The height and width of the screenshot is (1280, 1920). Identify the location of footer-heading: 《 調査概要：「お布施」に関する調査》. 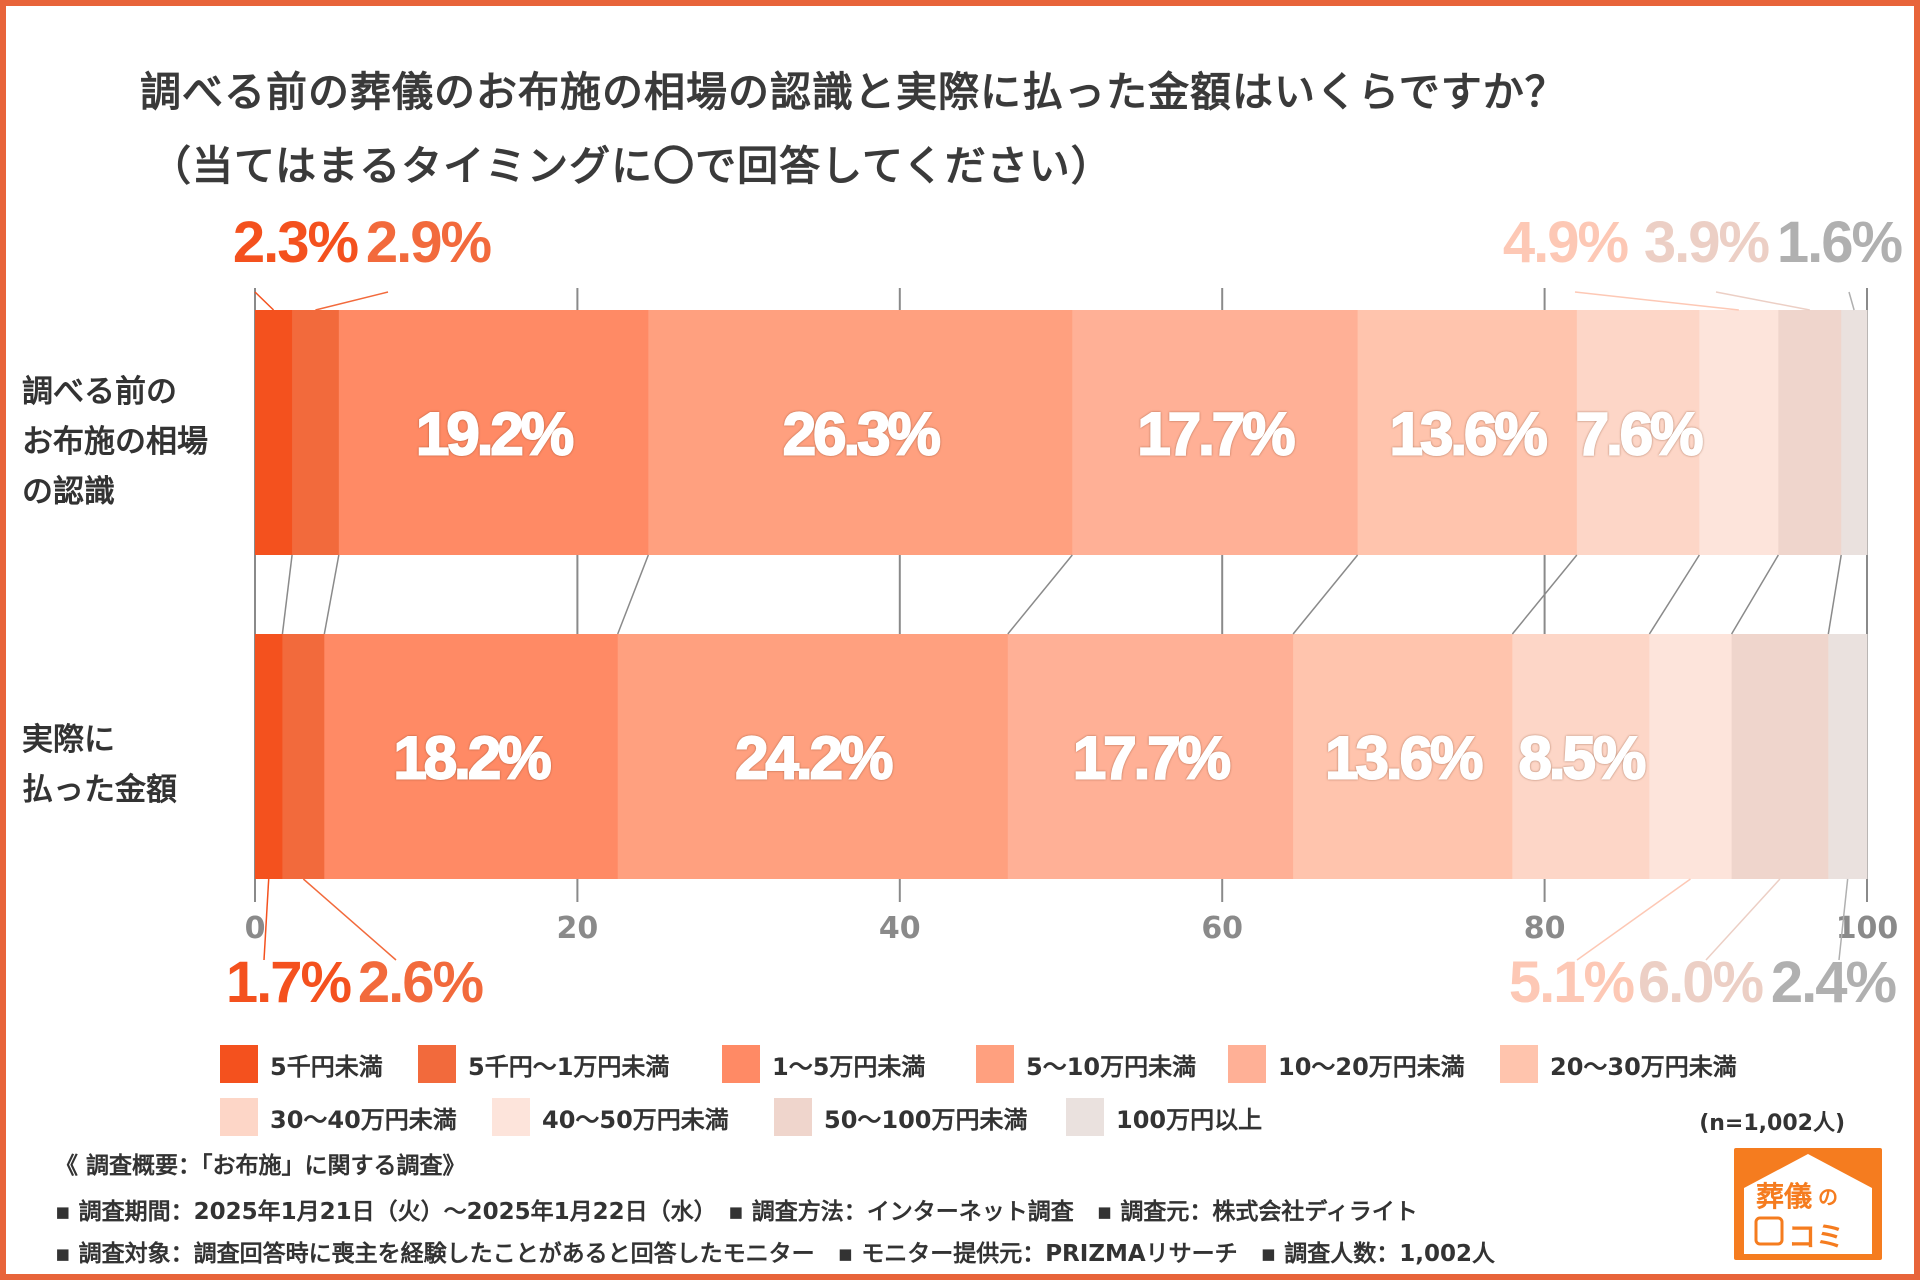
(260, 1166).